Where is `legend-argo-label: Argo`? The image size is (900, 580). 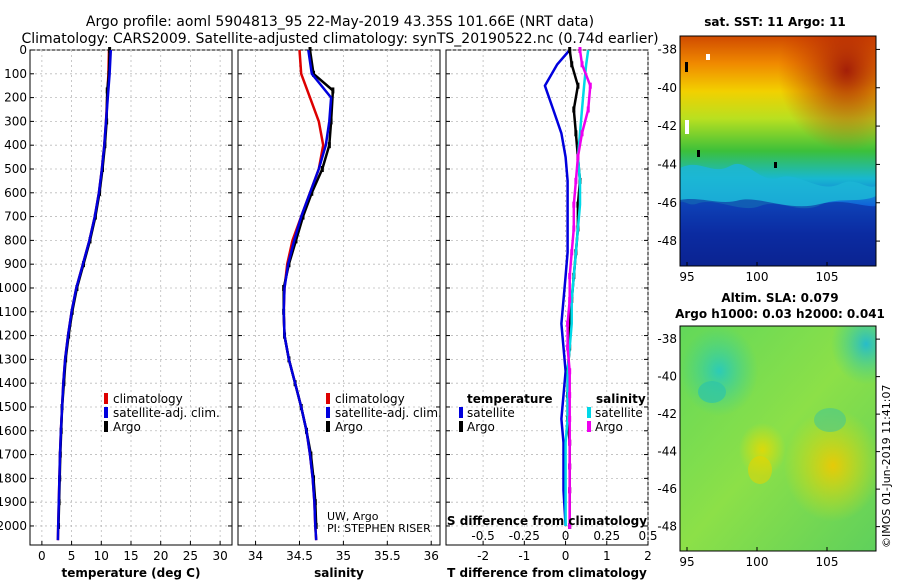 legend-argo-label: Argo is located at coordinates (127, 427).